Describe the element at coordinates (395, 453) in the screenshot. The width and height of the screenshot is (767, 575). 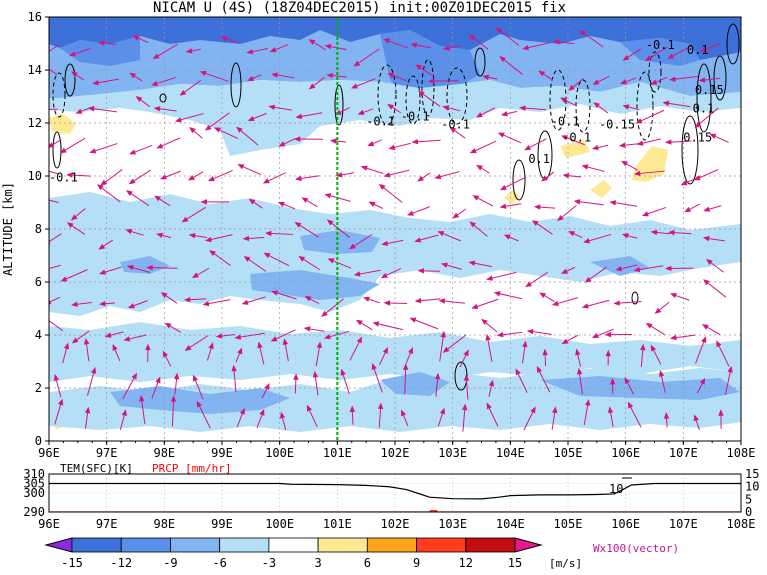
I see `x-tick-label: 102E` at that location.